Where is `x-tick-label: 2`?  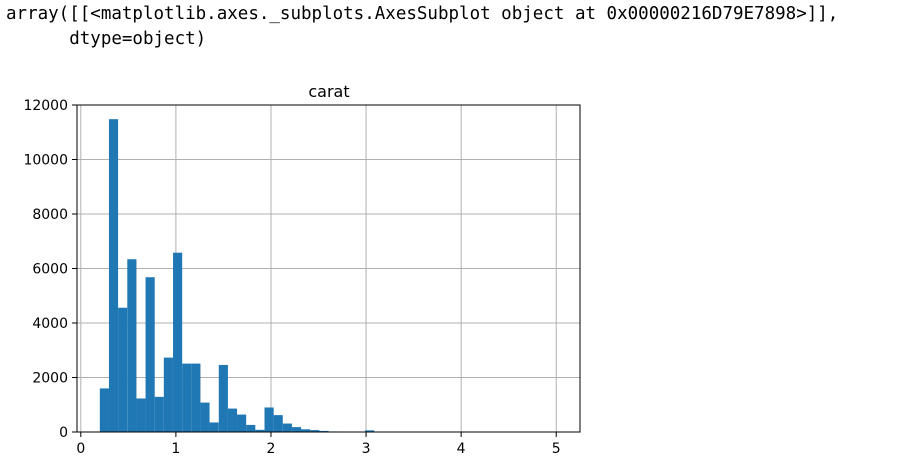 x-tick-label: 2 is located at coordinates (271, 449).